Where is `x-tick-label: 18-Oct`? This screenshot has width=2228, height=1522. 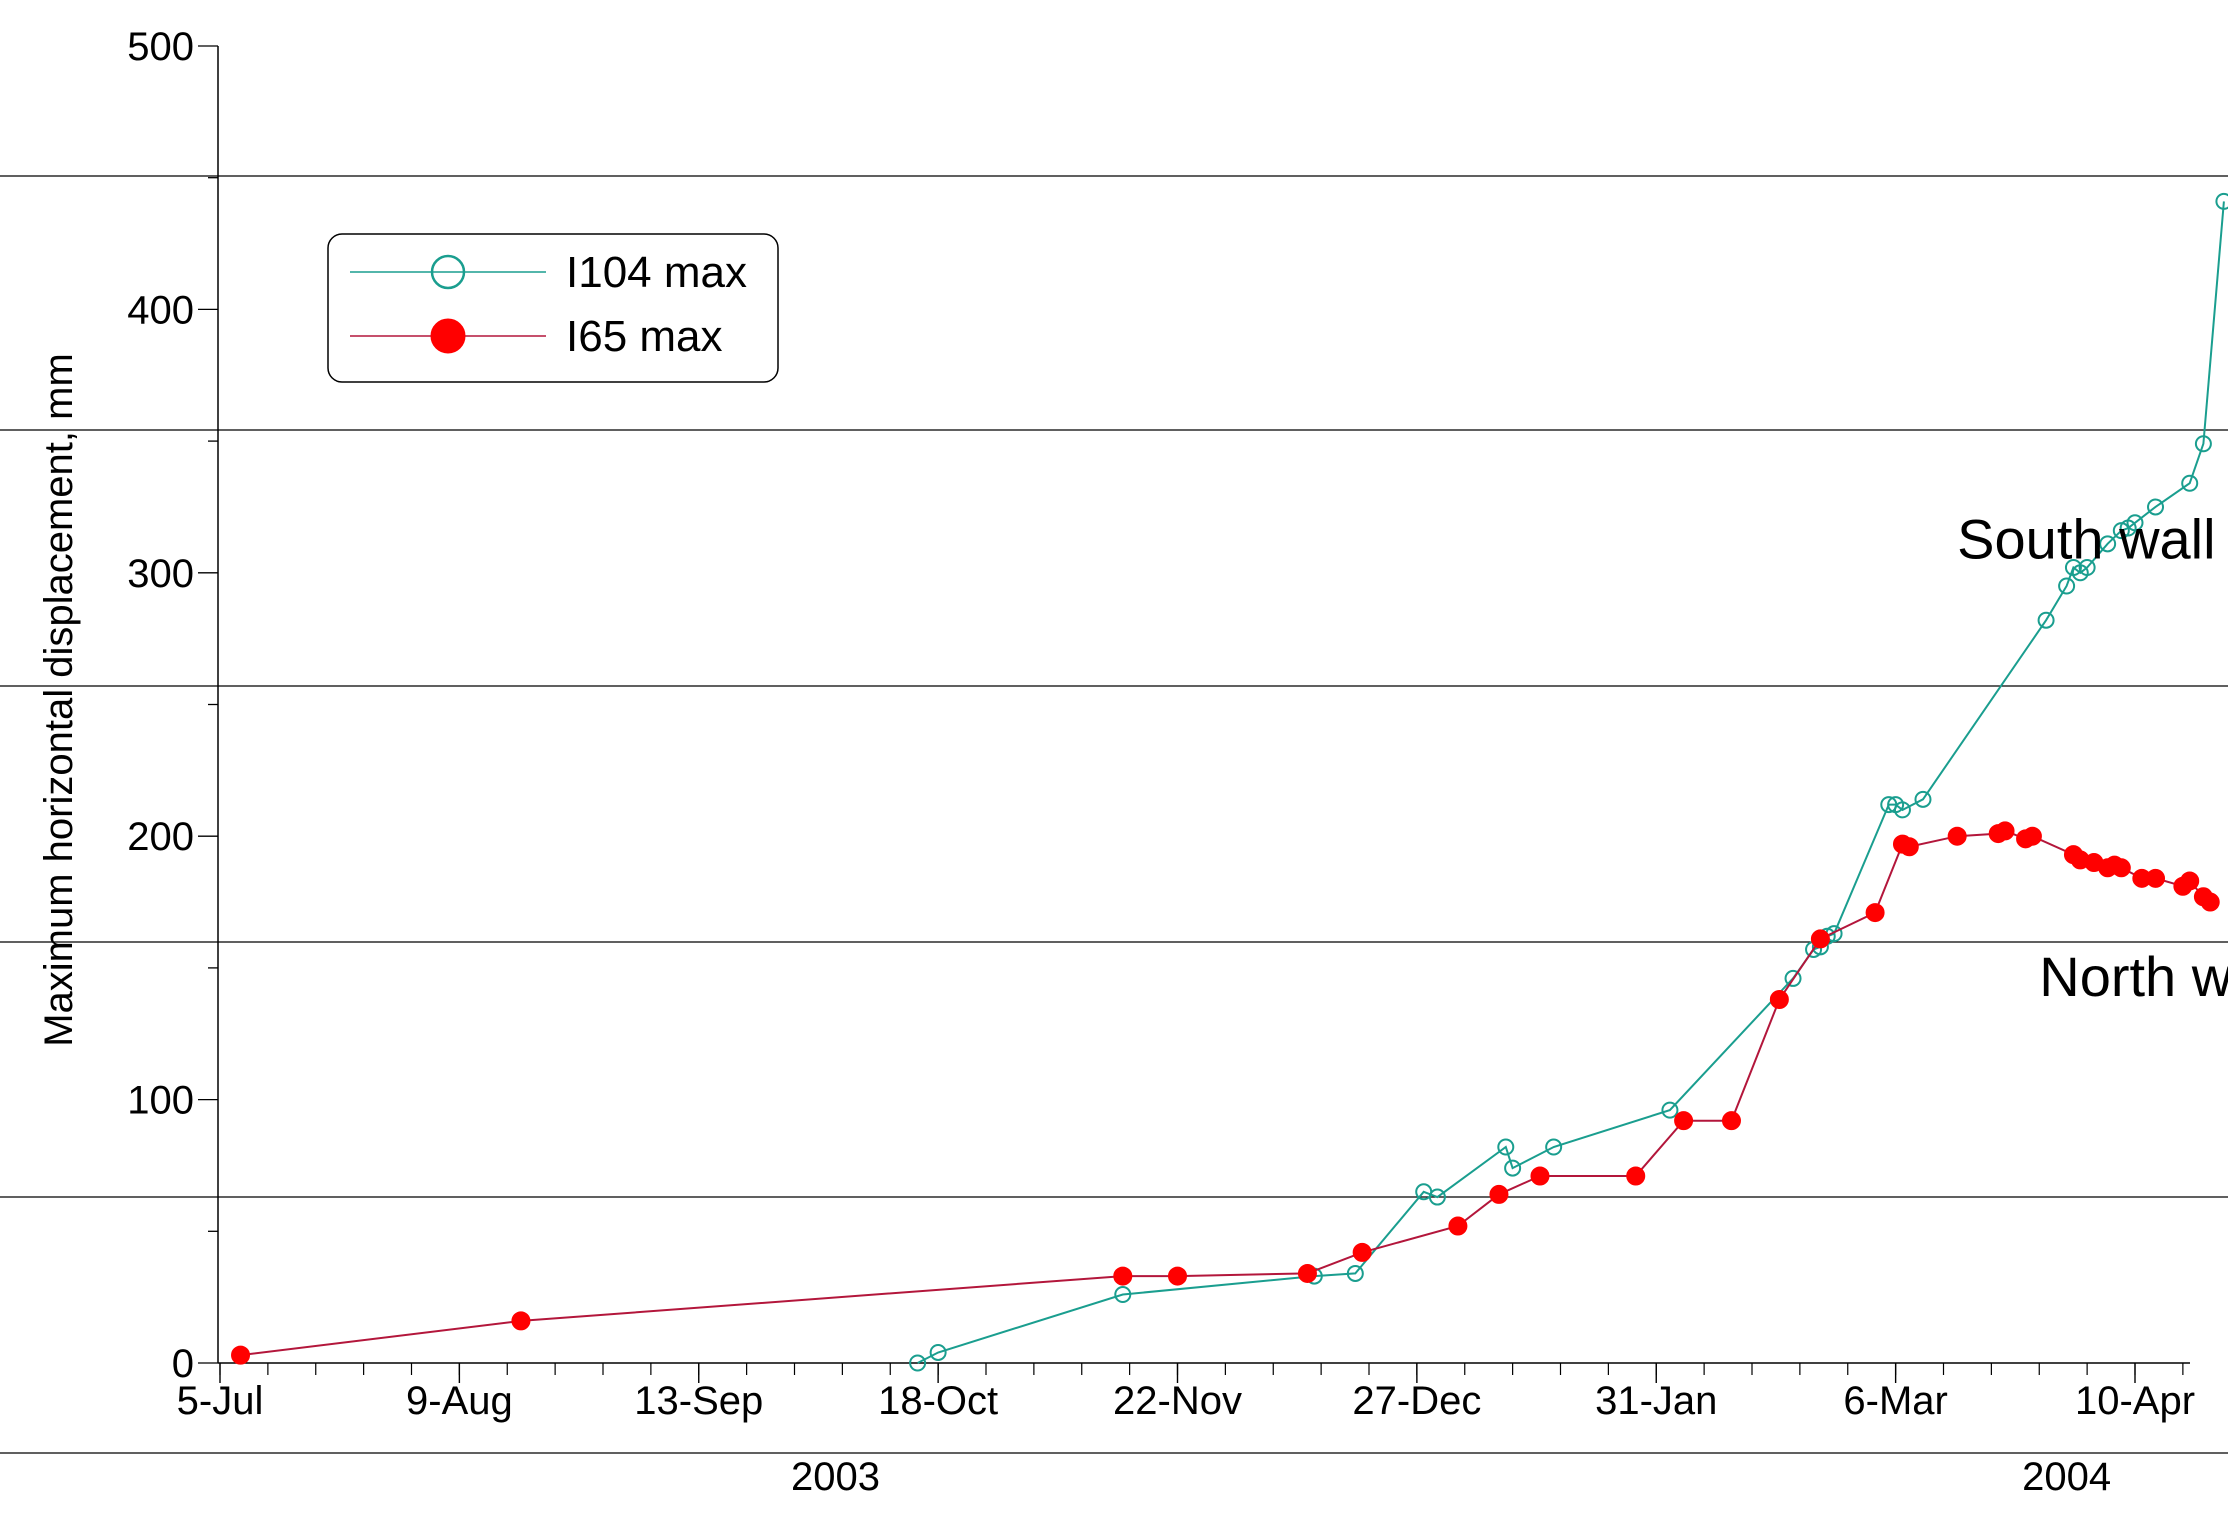 x-tick-label: 18-Oct is located at coordinates (938, 1401).